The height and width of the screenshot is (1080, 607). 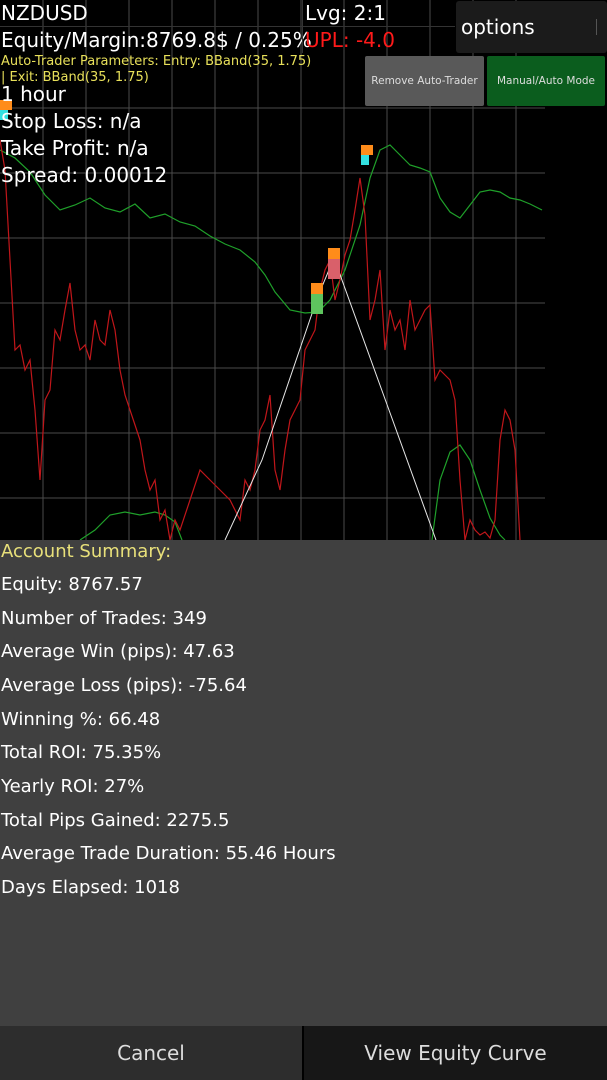 I want to click on params-line-2: | Exit: BBand(35, 1.75), so click(x=75, y=77).